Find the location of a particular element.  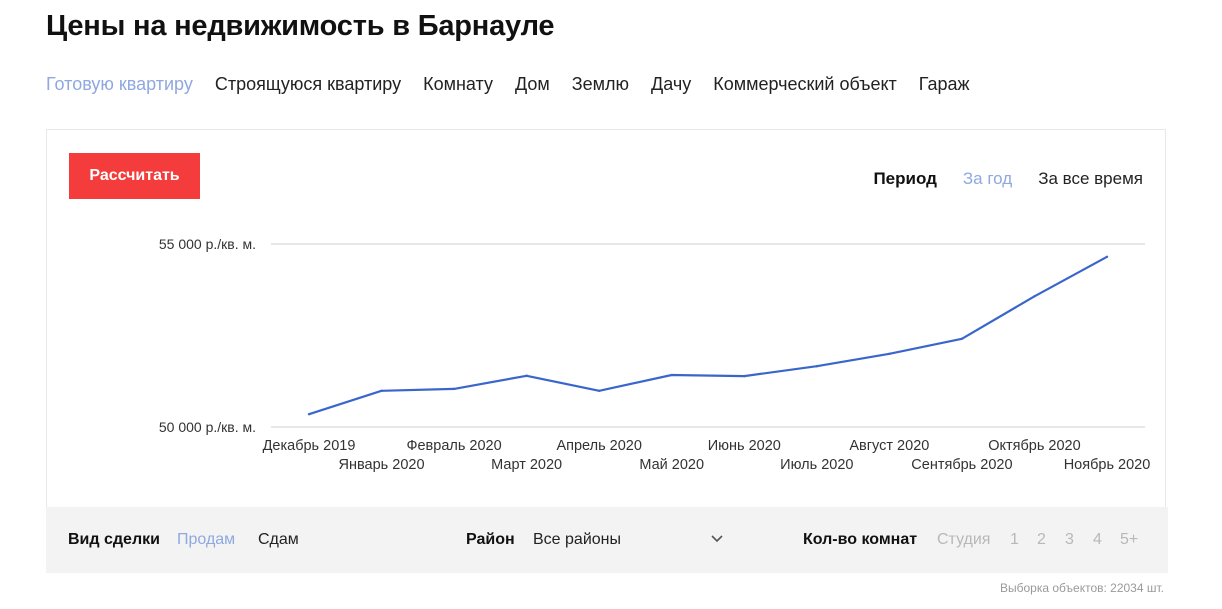

rooms-option-3: 3 is located at coordinates (1069, 539).